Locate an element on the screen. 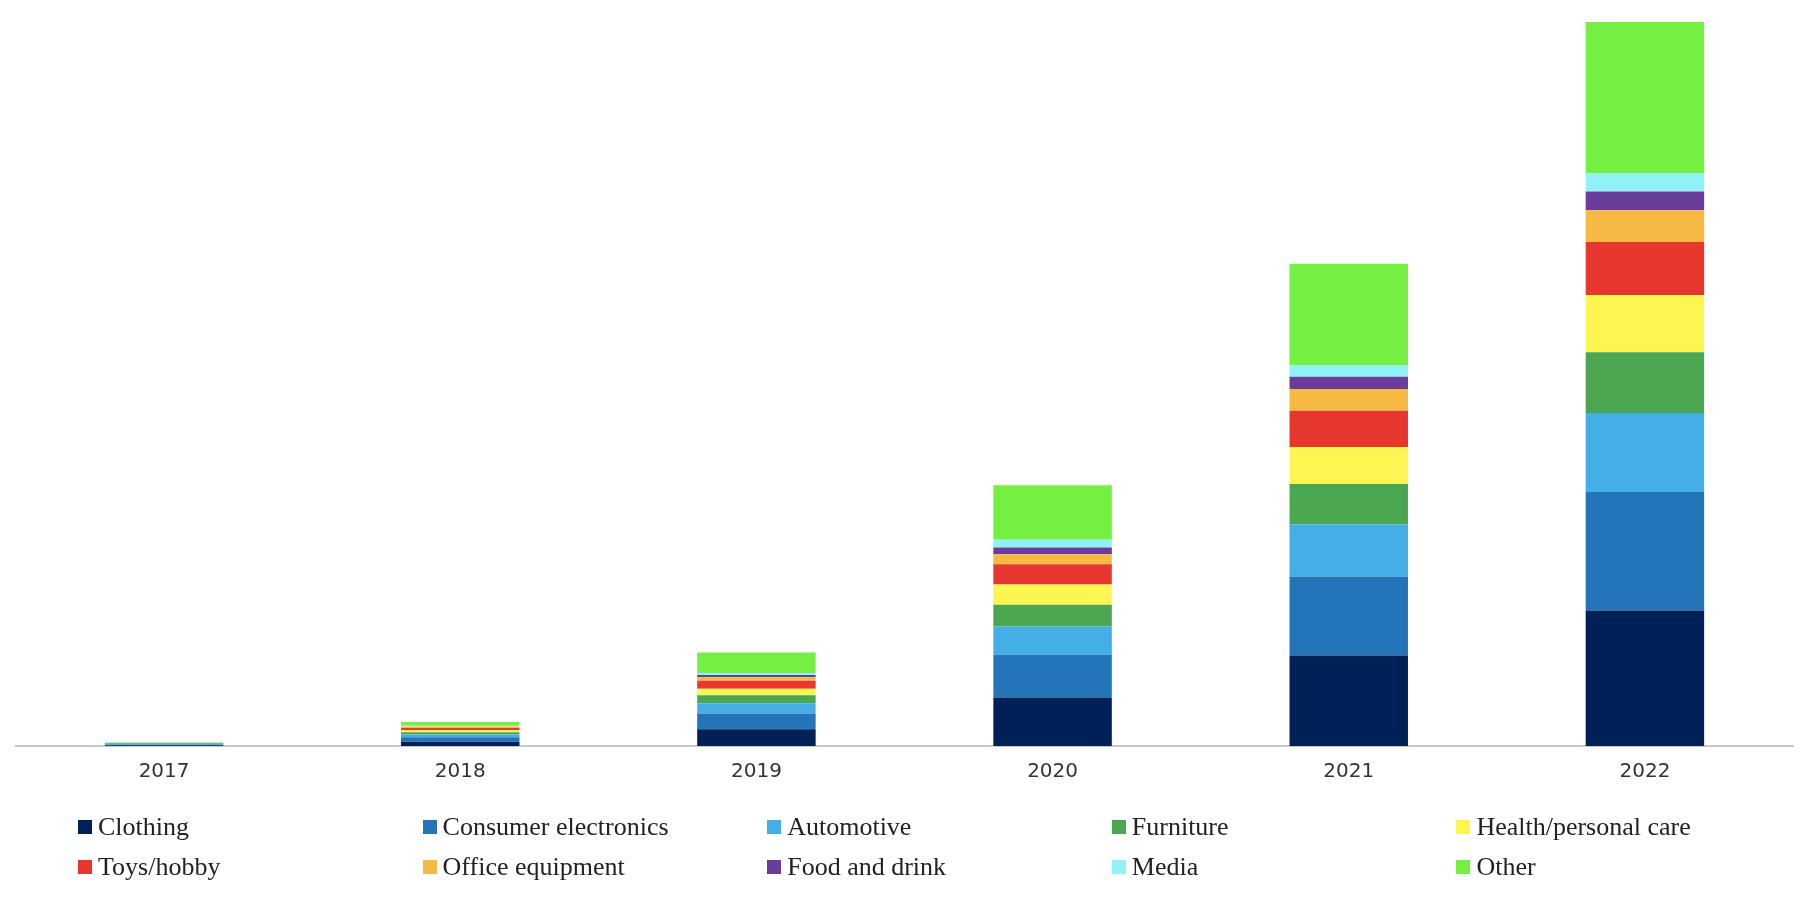  x-tick-label: 2021 is located at coordinates (1349, 770).